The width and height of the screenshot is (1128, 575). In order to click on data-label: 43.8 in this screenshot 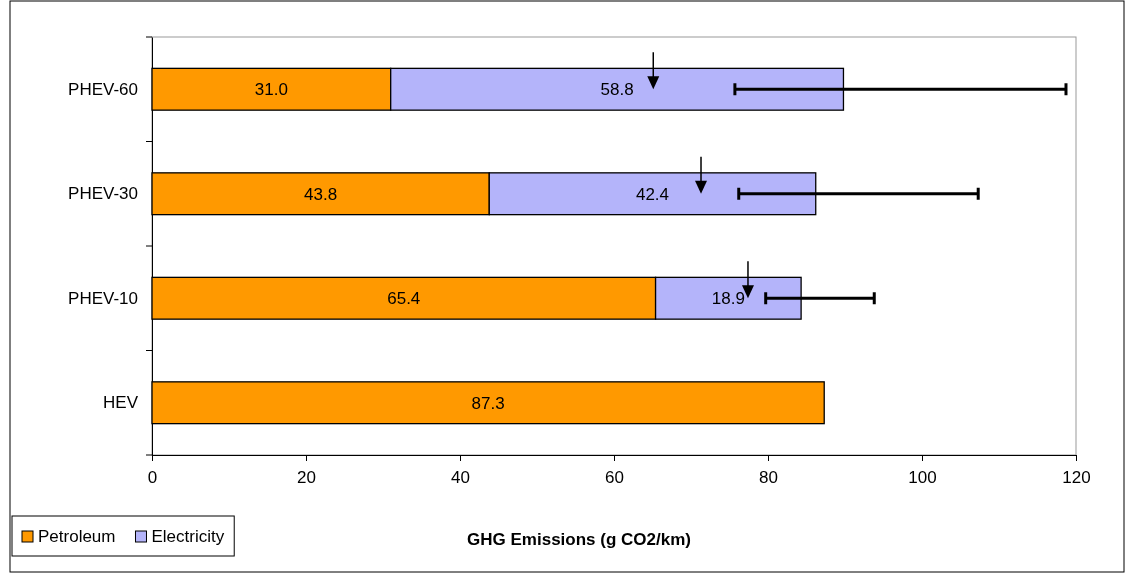, I will do `click(321, 194)`.